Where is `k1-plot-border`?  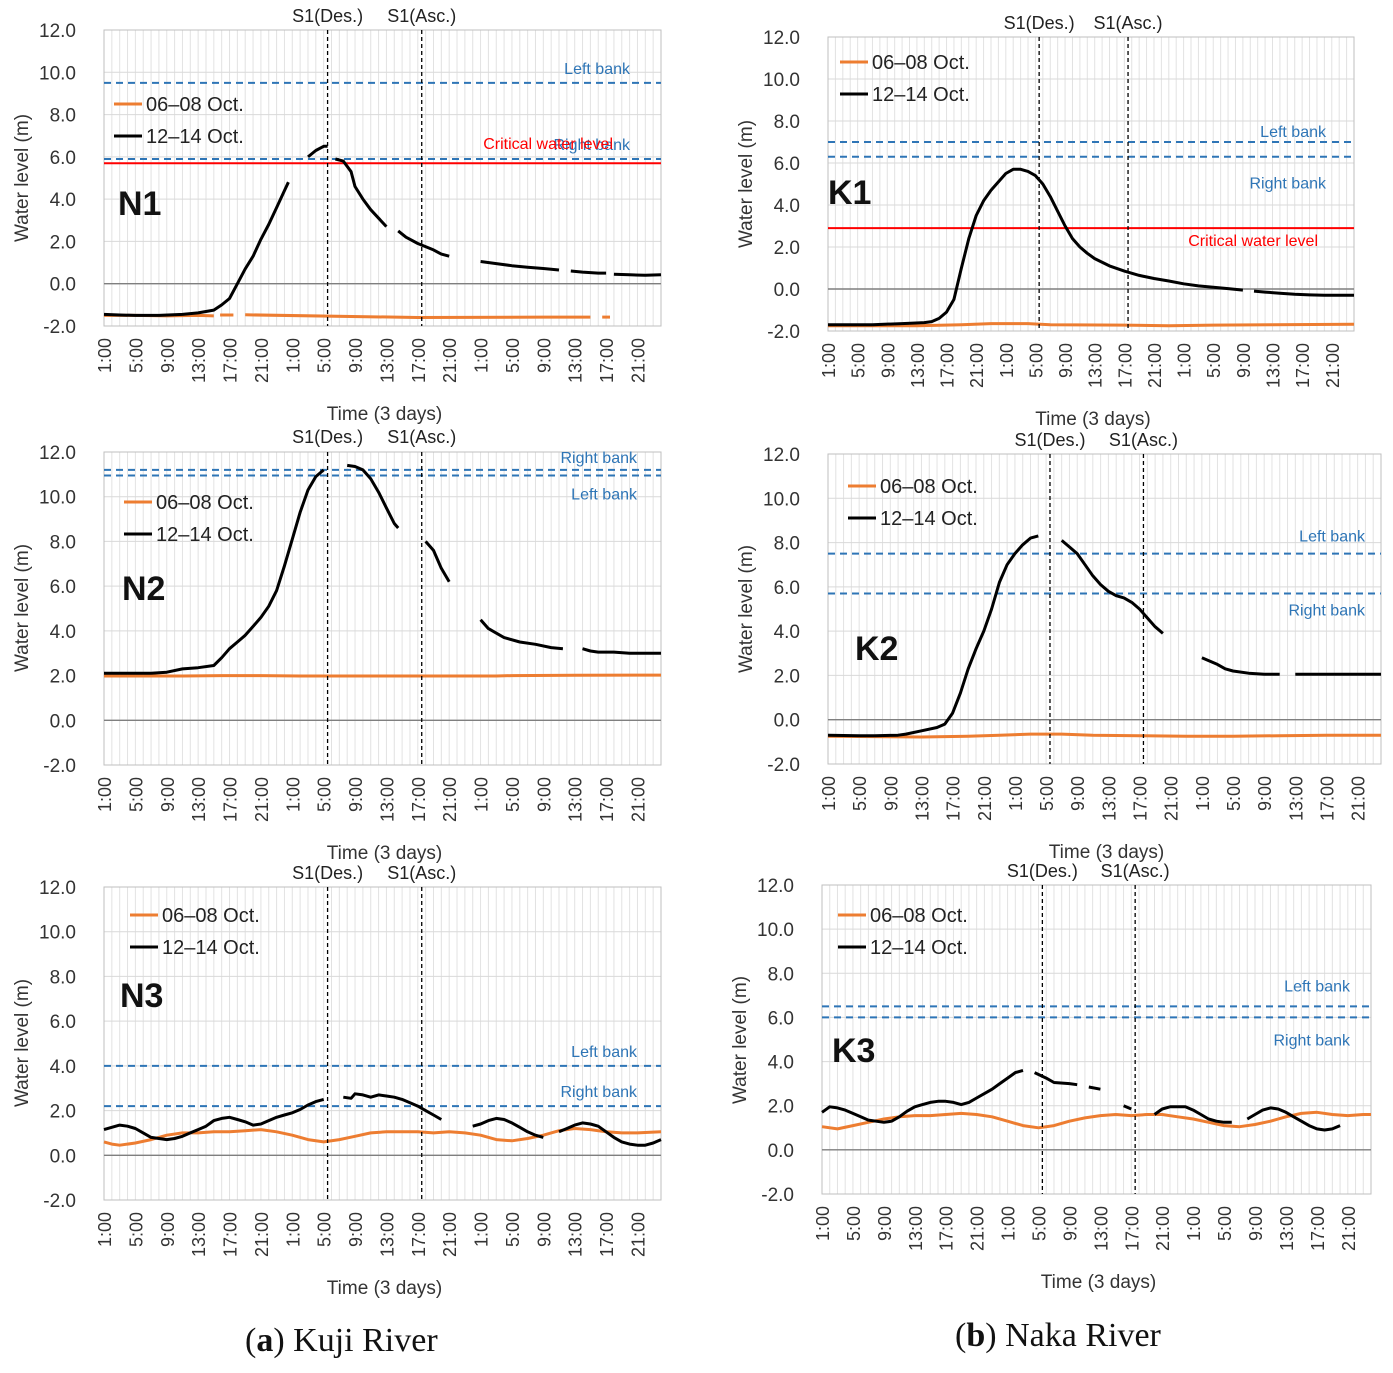 k1-plot-border is located at coordinates (1091, 184).